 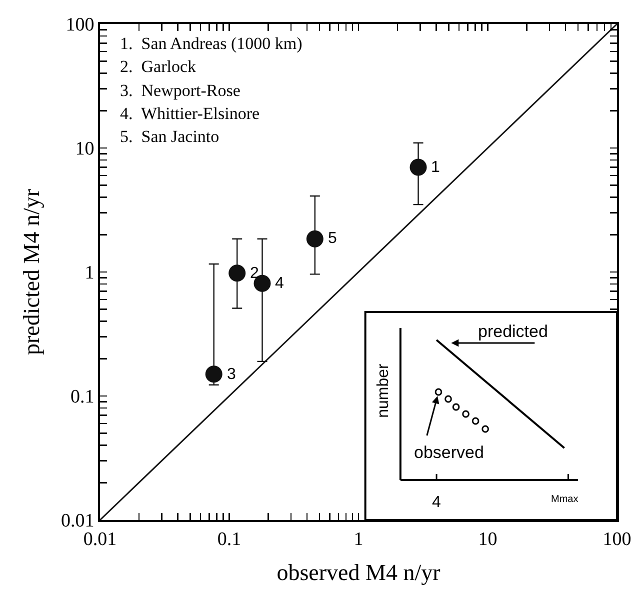 What do you see at coordinates (77, 521) in the screenshot?
I see `y-tick-label: 0.01` at bounding box center [77, 521].